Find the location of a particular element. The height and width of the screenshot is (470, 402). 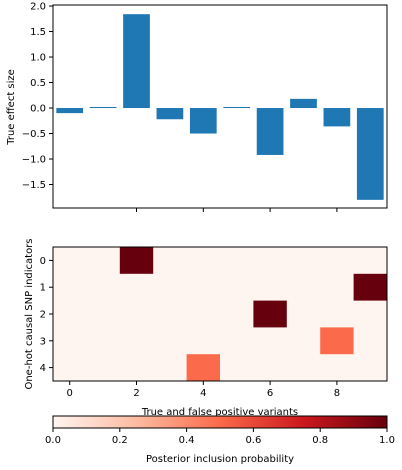

heatmap-x-tick-label: 4 is located at coordinates (203, 393).